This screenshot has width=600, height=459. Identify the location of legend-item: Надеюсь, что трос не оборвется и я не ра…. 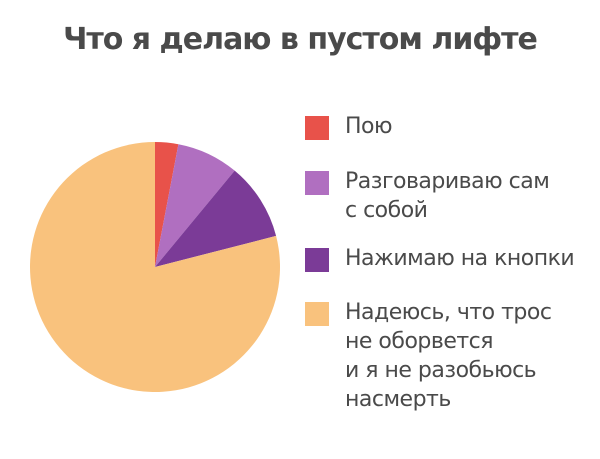
(428, 356).